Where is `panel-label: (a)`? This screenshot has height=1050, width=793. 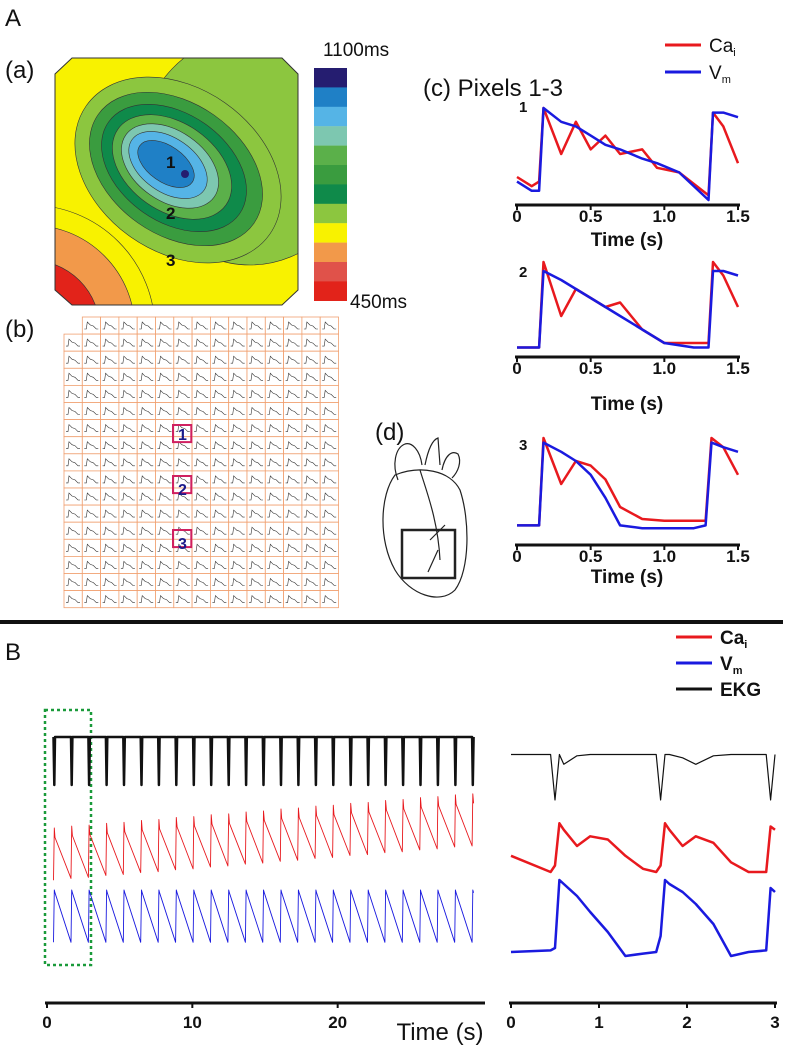 panel-label: (a) is located at coordinates (19, 70).